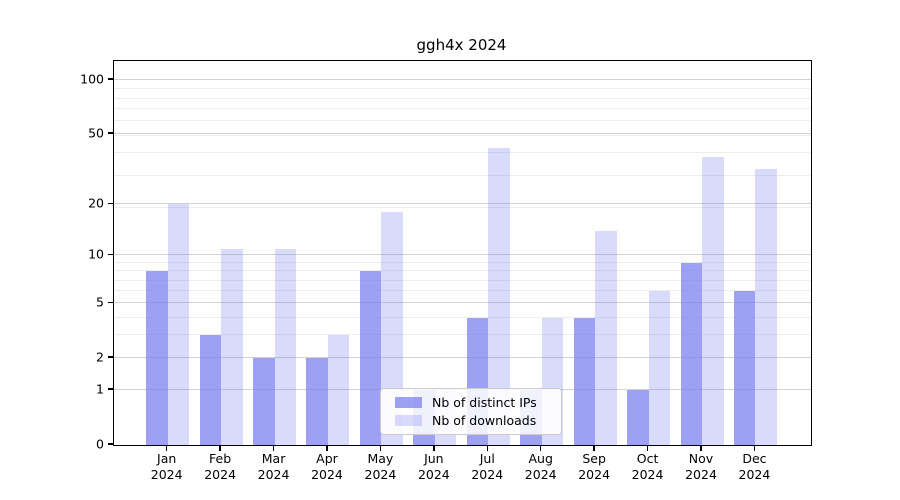  What do you see at coordinates (484, 402) in the screenshot?
I see `legend-label-ips: Nb of distinct IPs` at bounding box center [484, 402].